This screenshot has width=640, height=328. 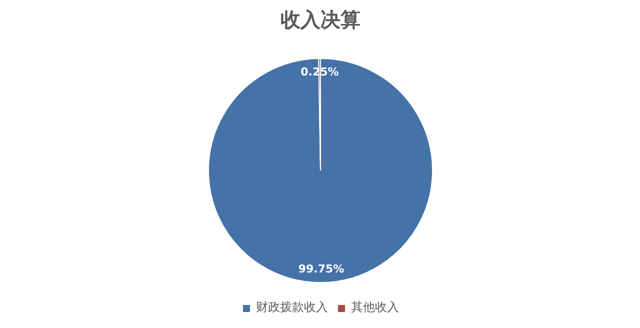 What do you see at coordinates (375, 307) in the screenshot?
I see `legend-label: 其他收入` at bounding box center [375, 307].